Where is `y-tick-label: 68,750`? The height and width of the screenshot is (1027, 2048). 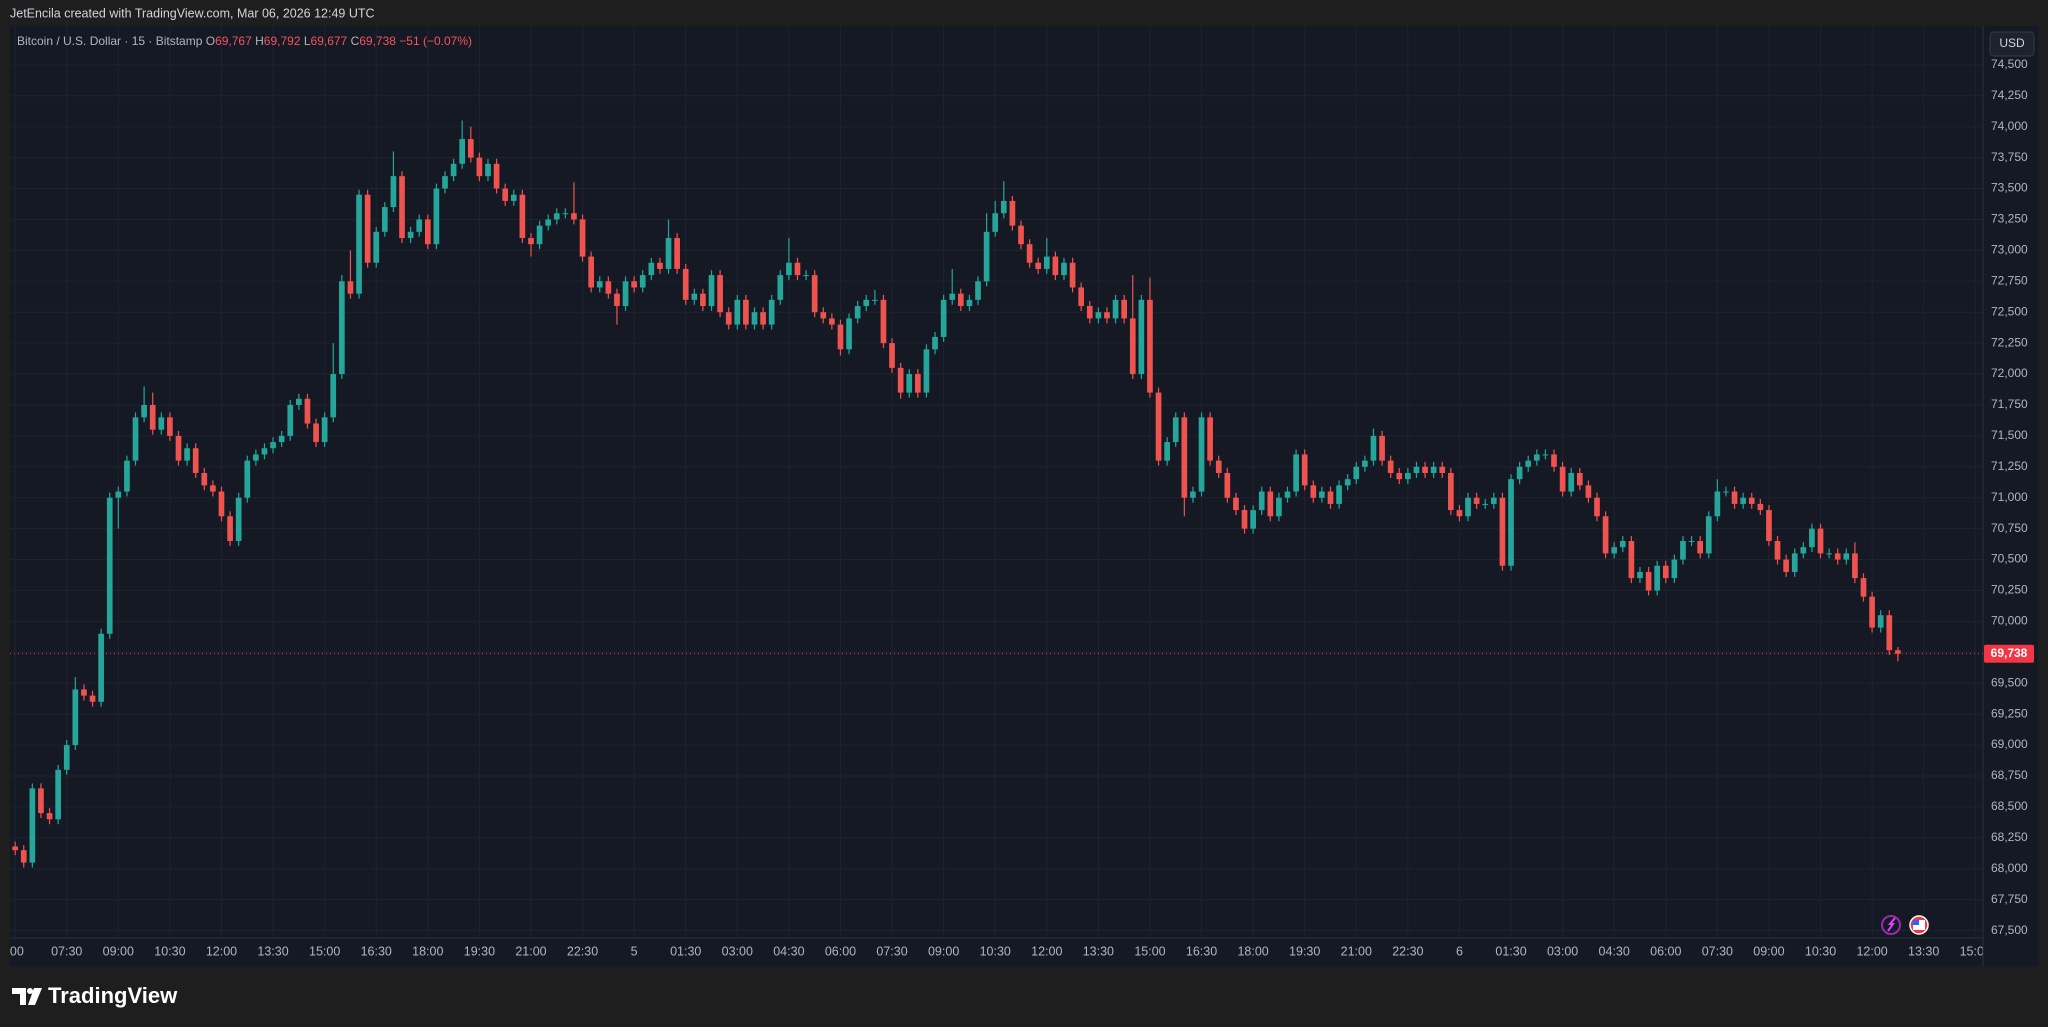 y-tick-label: 68,750 is located at coordinates (2009, 775).